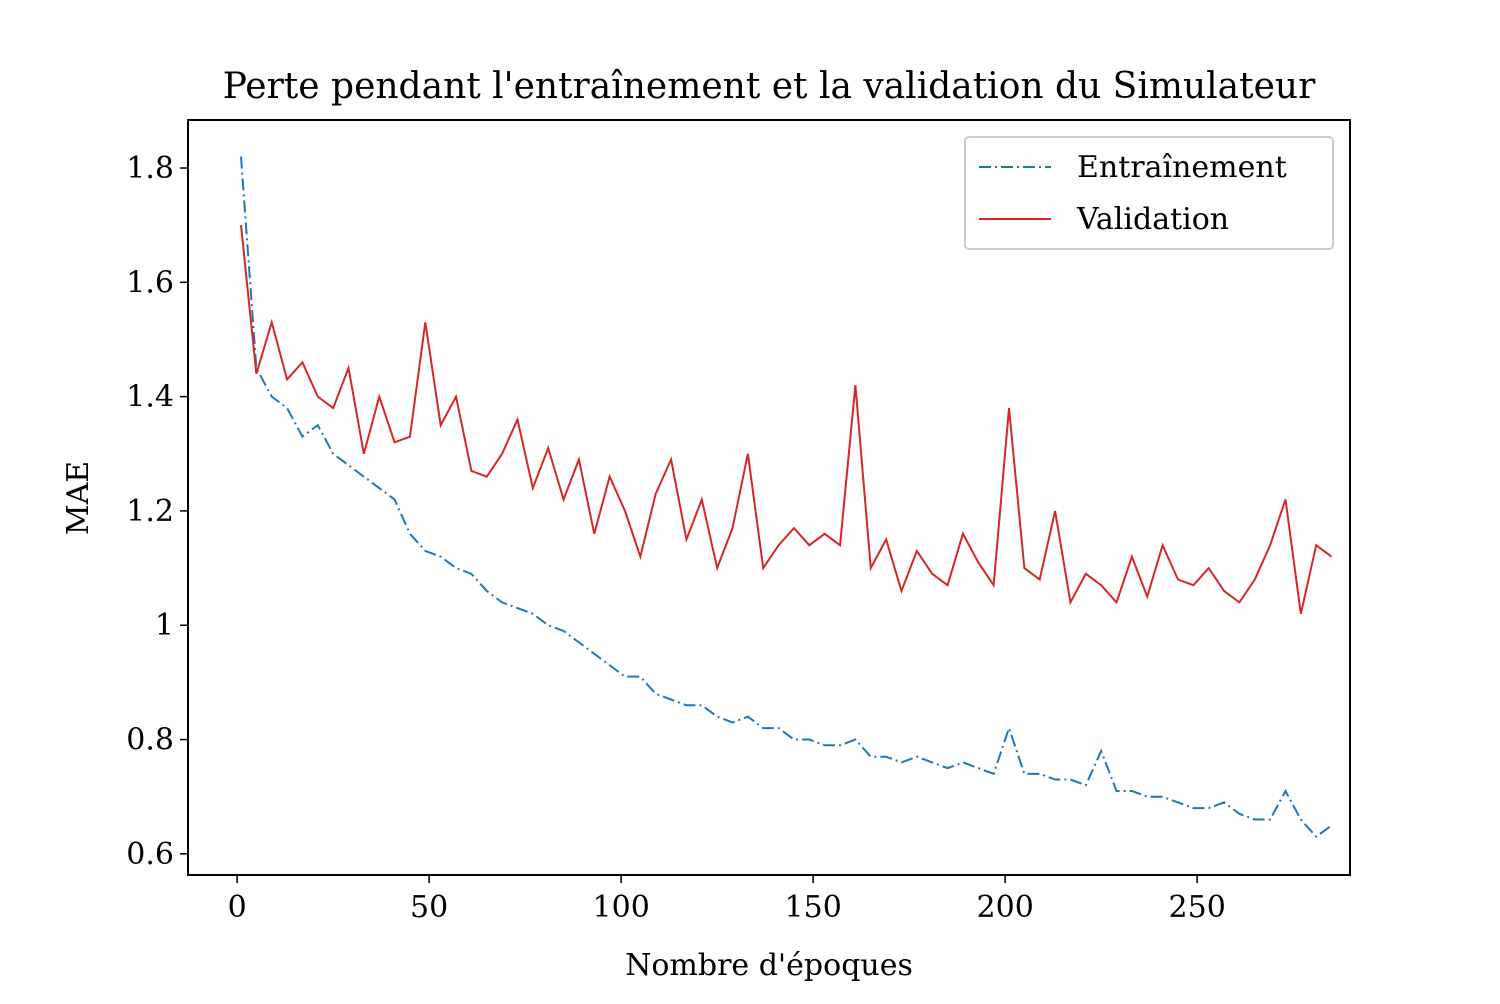  I want to click on y-axis-label: MAE, so click(78, 498).